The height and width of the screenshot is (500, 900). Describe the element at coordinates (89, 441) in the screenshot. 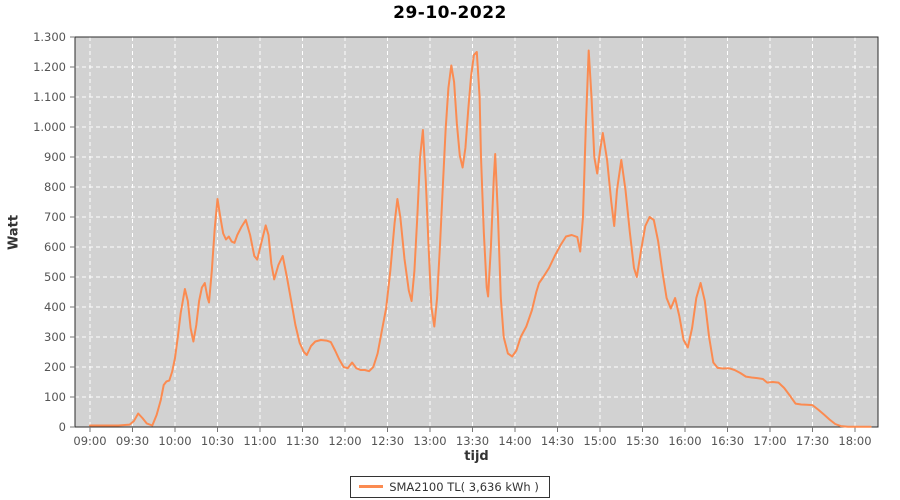

I see `x-tick-label: 09:00` at that location.